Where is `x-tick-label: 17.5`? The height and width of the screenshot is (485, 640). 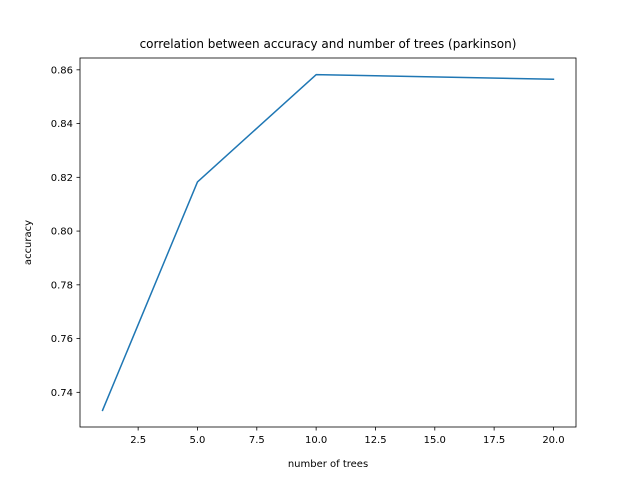 x-tick-label: 17.5 is located at coordinates (494, 440).